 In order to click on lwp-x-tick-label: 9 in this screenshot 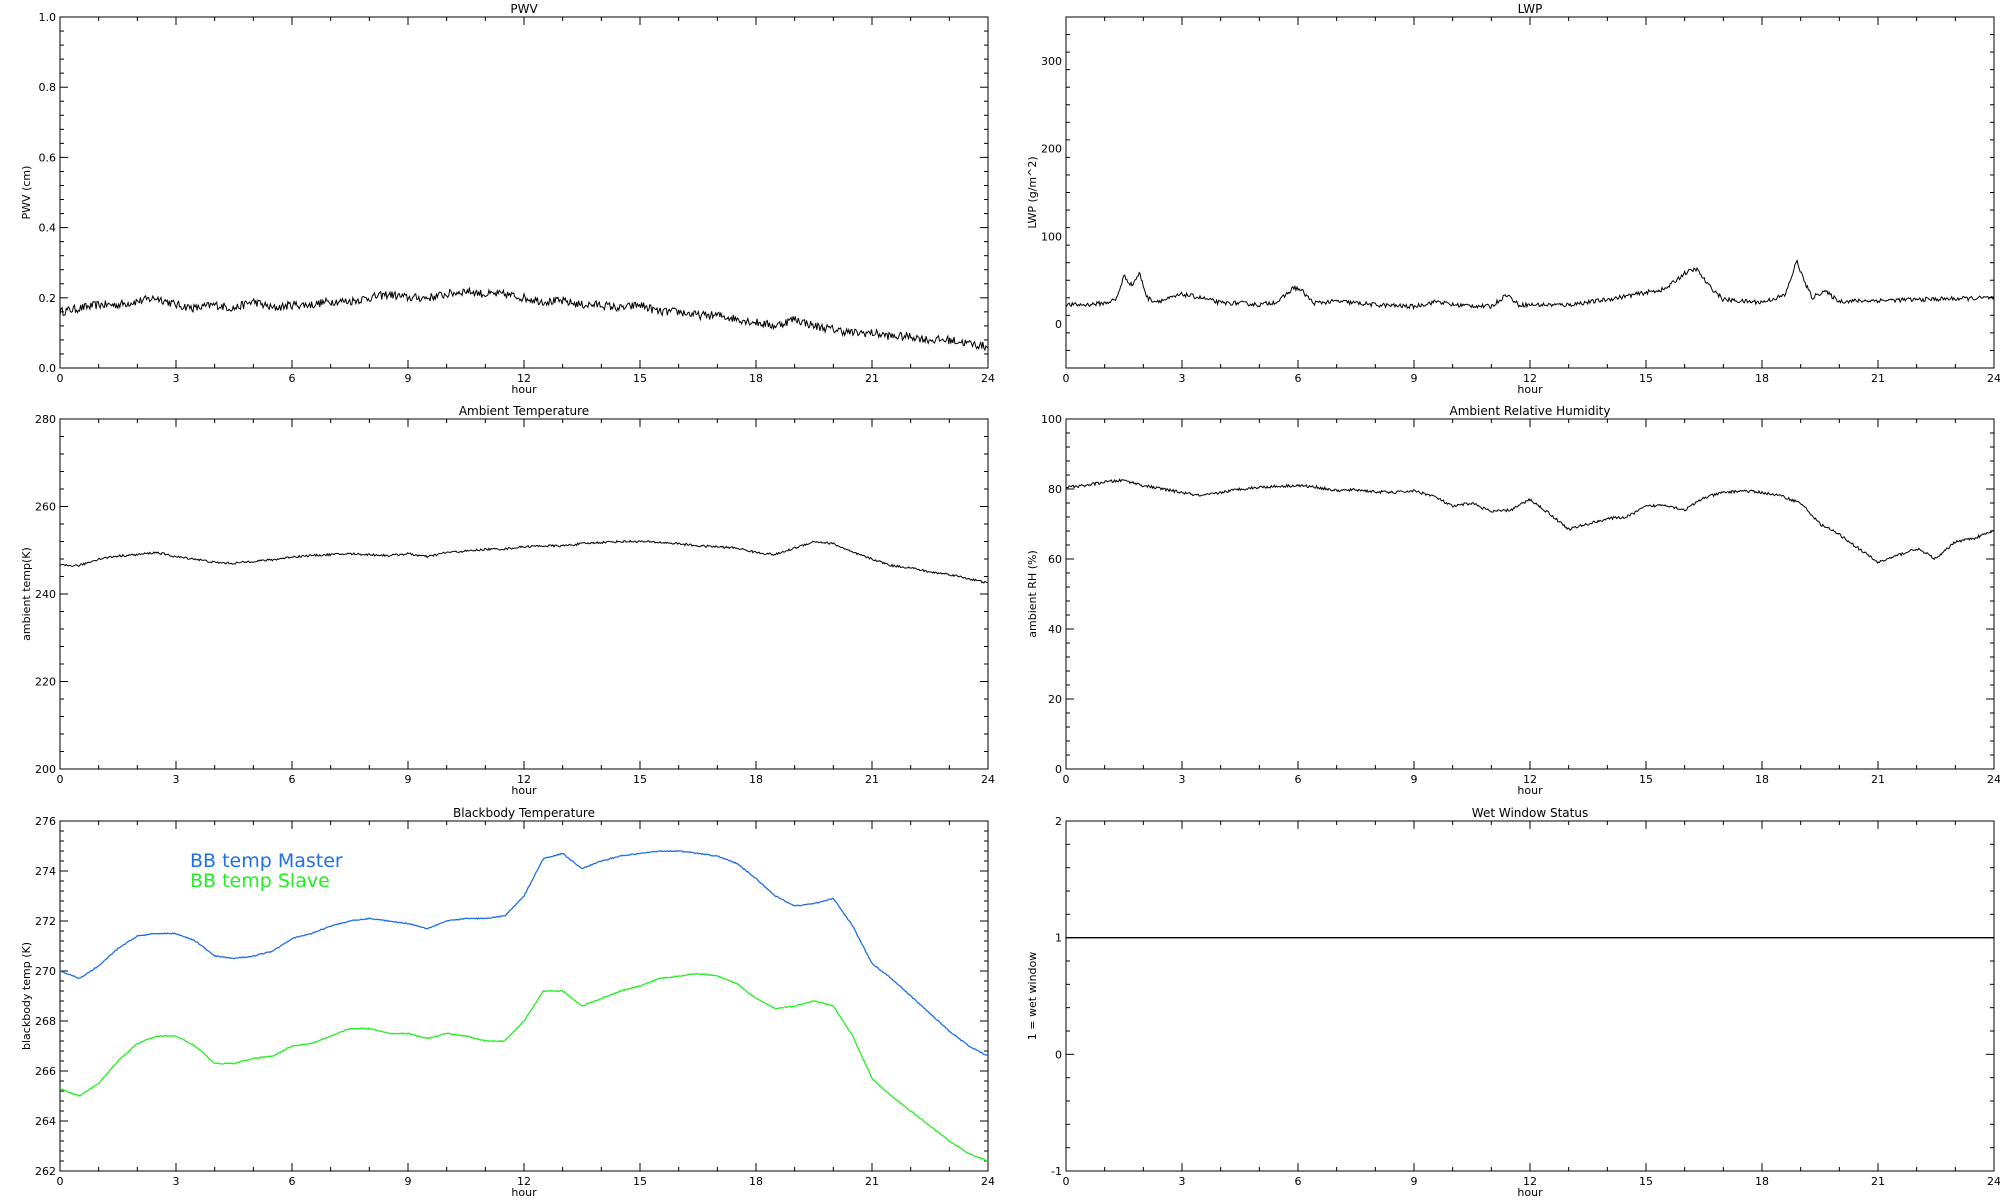, I will do `click(1414, 378)`.